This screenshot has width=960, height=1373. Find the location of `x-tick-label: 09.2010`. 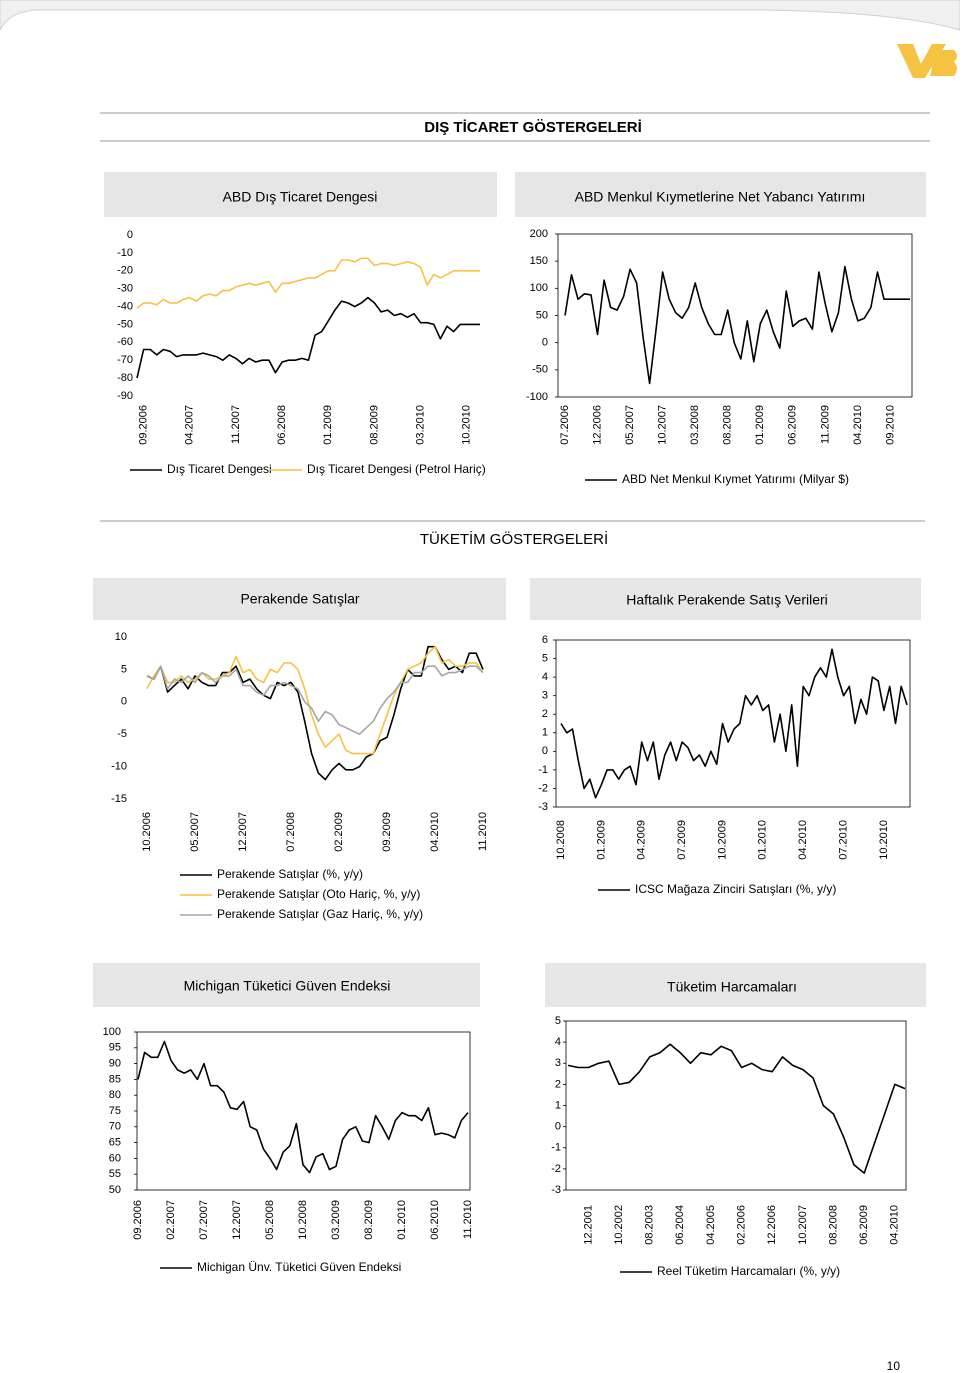

x-tick-label: 09.2010 is located at coordinates (890, 425).